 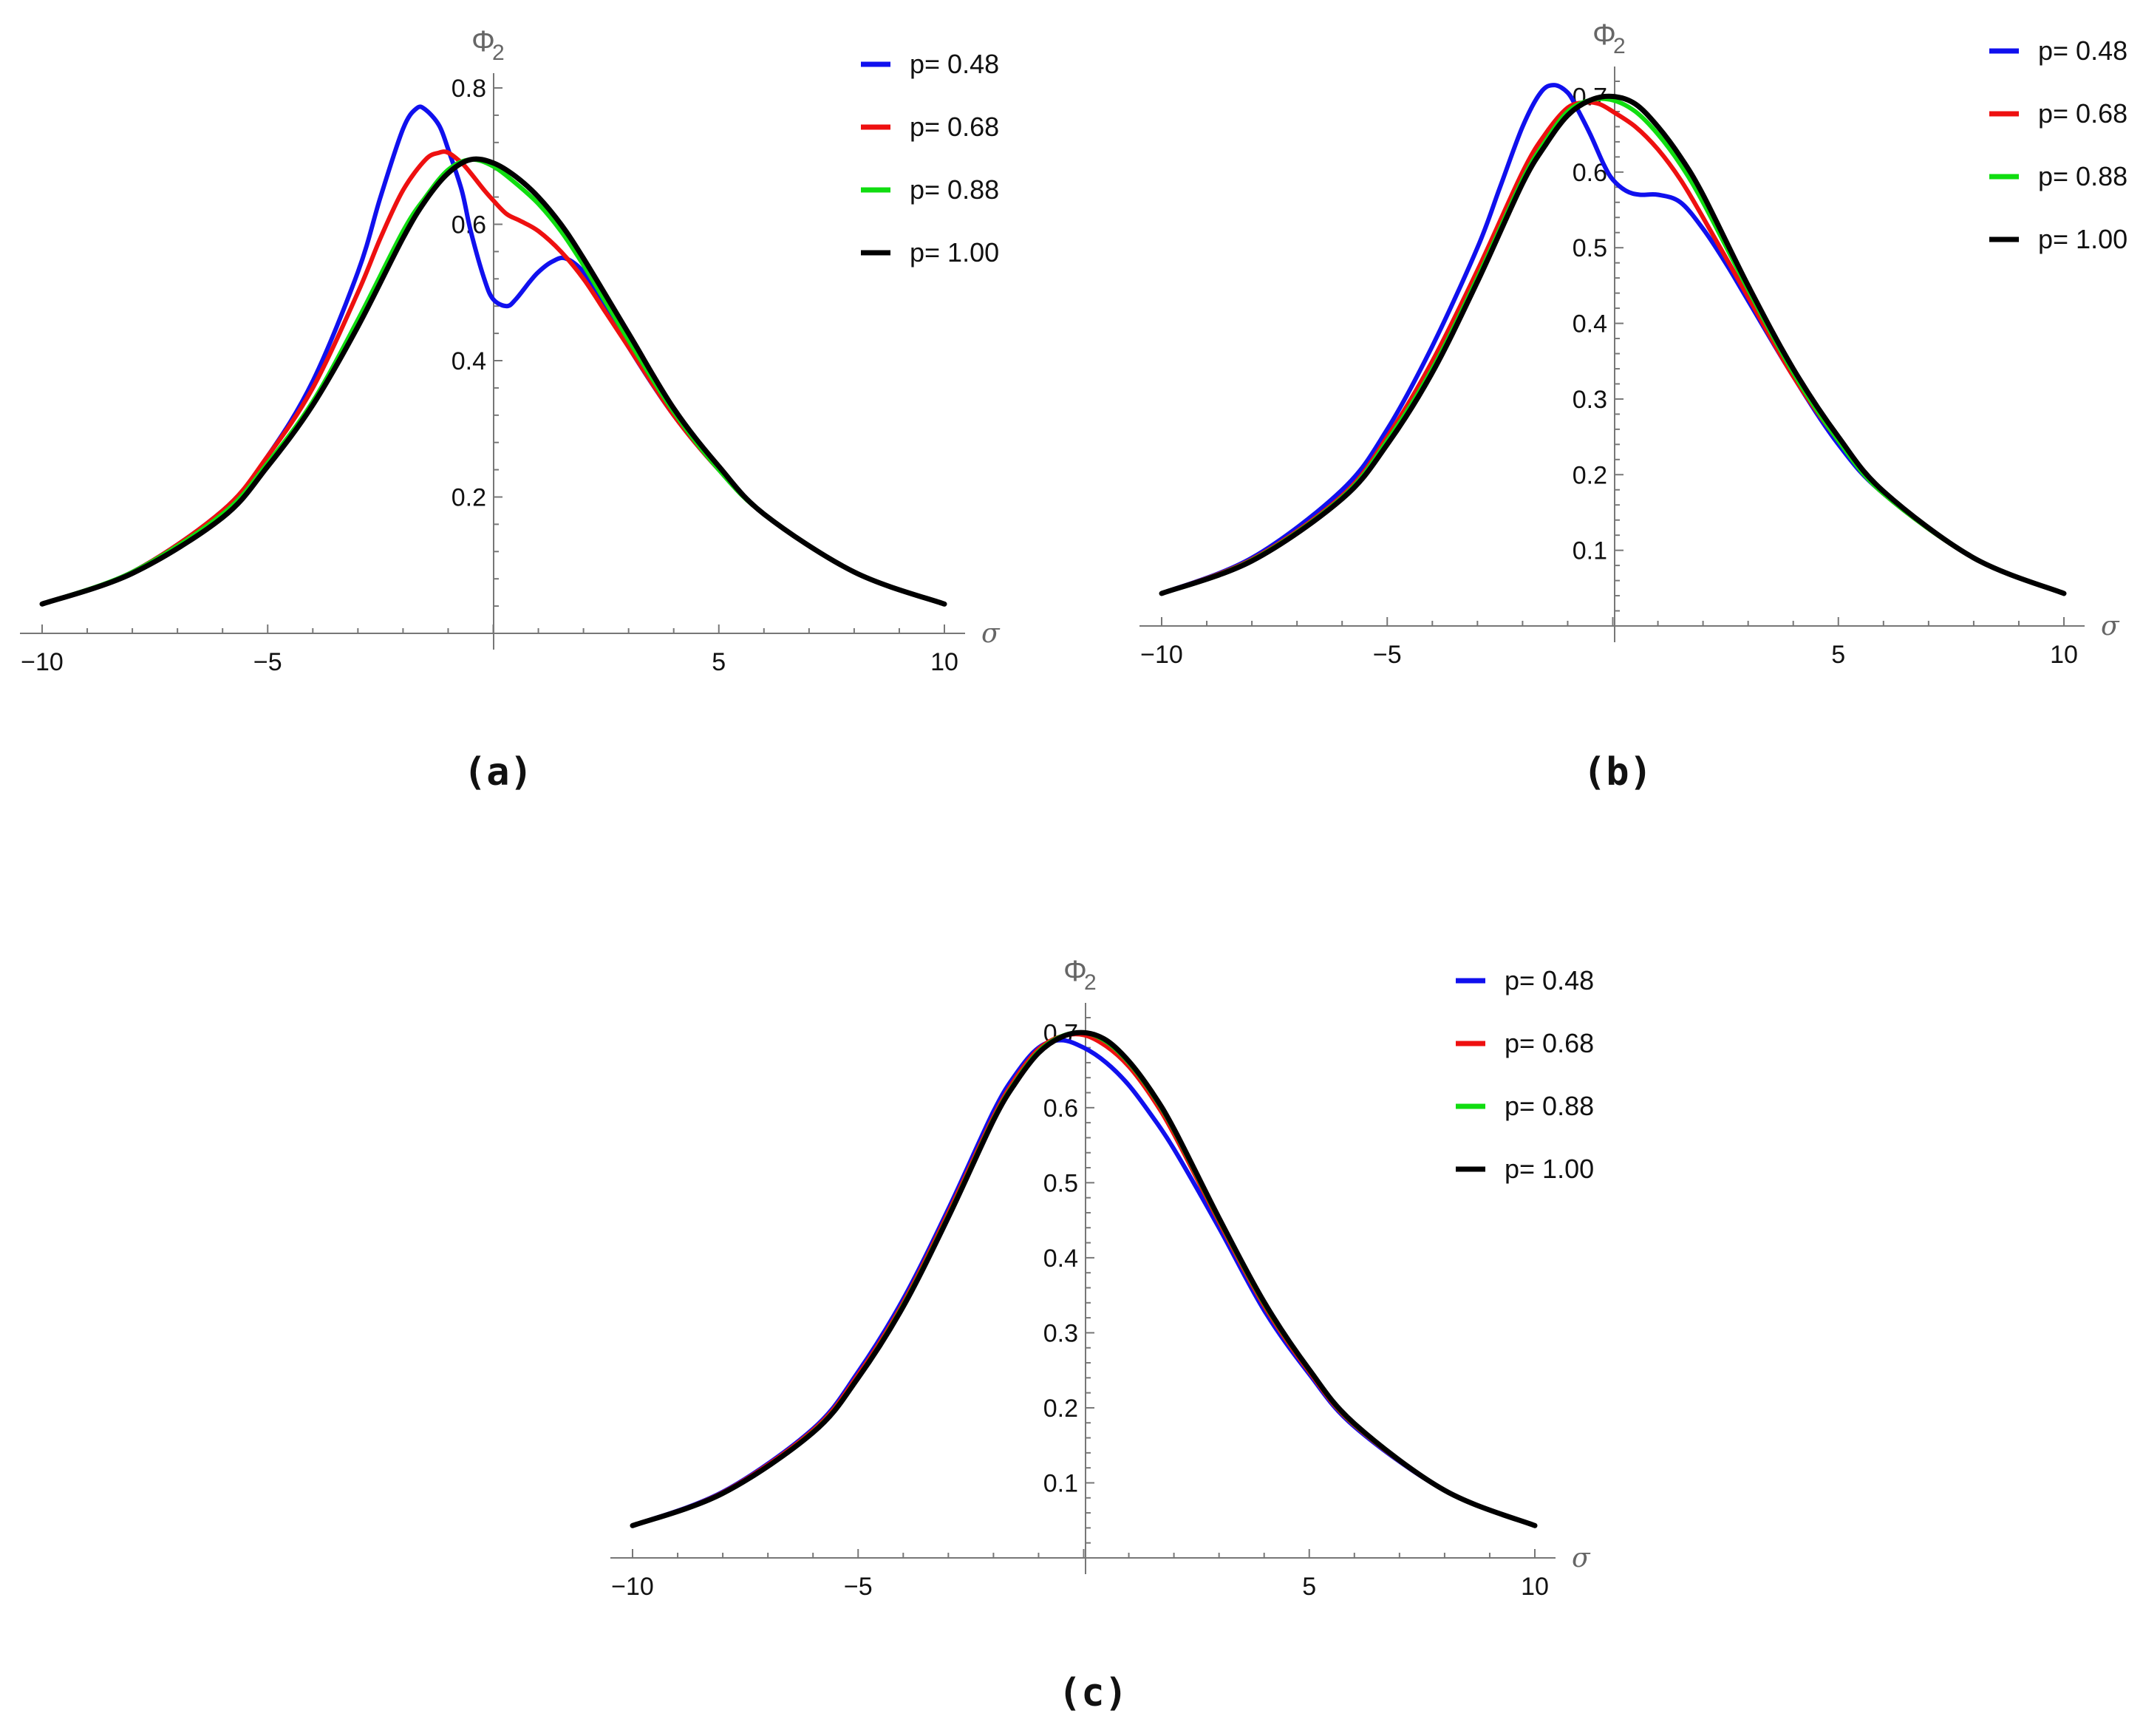 What do you see at coordinates (469, 89) in the screenshot?
I see `y-tick-label: 0.8` at bounding box center [469, 89].